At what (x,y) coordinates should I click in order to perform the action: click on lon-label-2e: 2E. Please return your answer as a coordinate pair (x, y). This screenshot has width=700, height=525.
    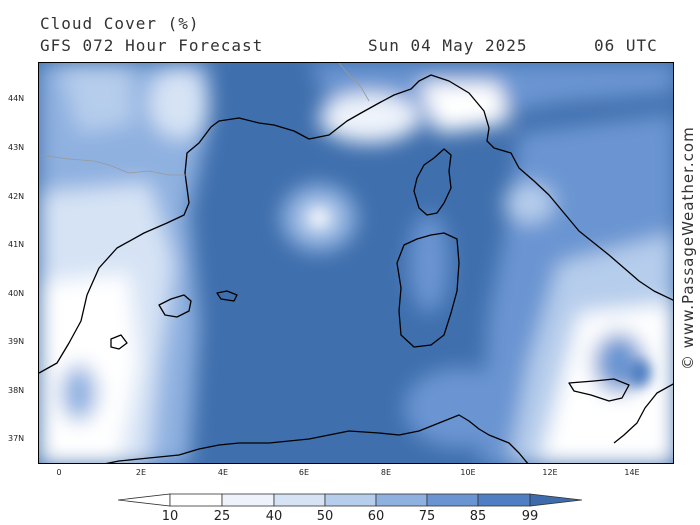
    Looking at the image, I should click on (141, 472).